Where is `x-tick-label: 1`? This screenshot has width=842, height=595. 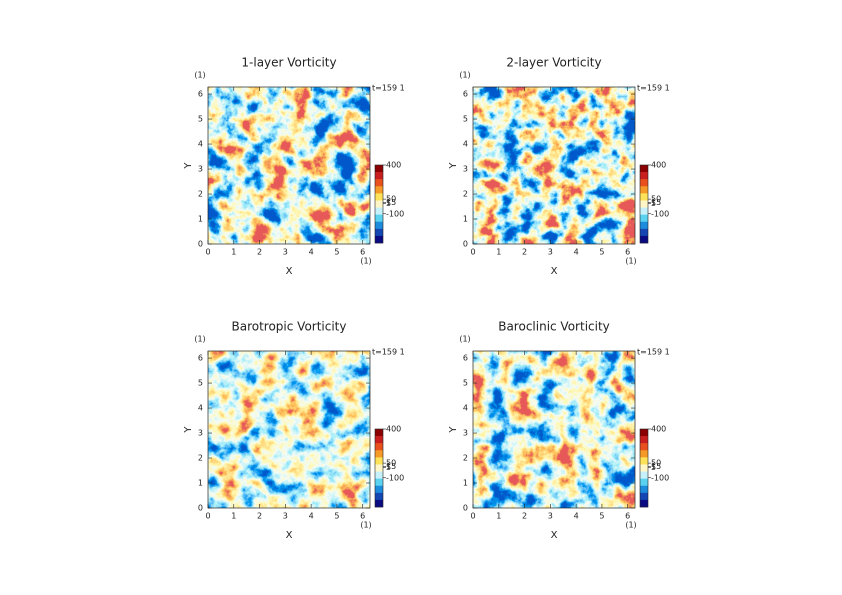 x-tick-label: 1 is located at coordinates (498, 516).